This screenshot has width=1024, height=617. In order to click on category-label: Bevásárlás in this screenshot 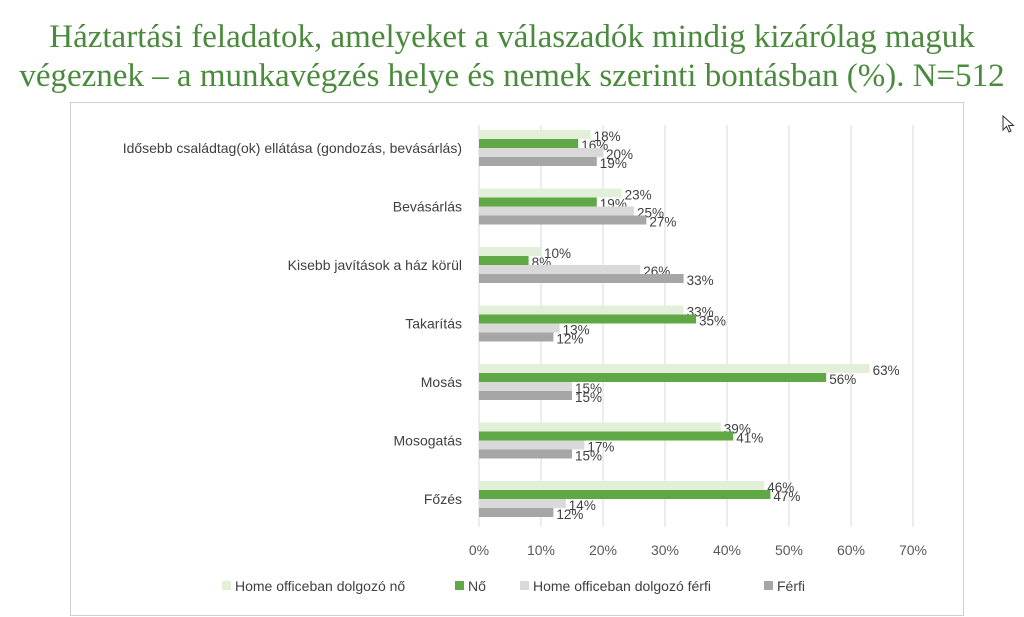, I will do `click(427, 207)`.